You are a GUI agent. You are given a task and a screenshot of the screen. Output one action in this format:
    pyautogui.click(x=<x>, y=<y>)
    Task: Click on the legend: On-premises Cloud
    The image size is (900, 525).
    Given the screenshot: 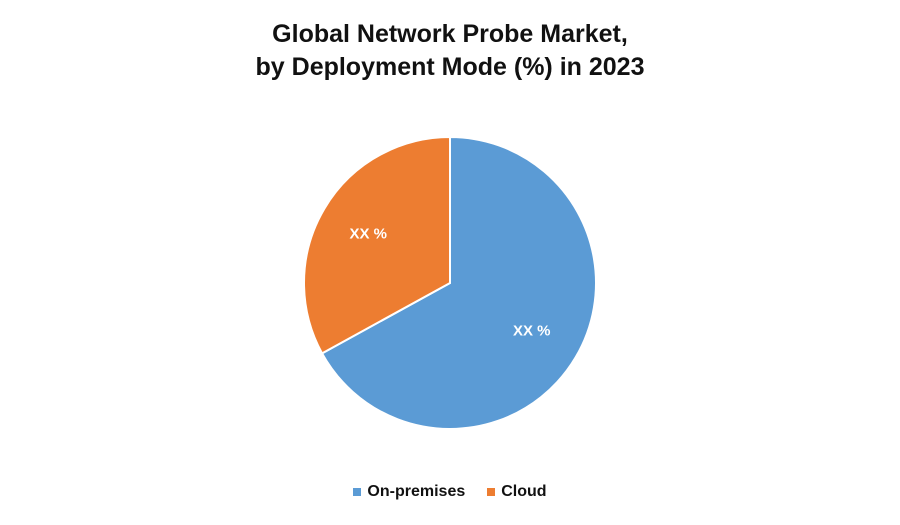 What is the action you would take?
    pyautogui.click(x=450, y=492)
    